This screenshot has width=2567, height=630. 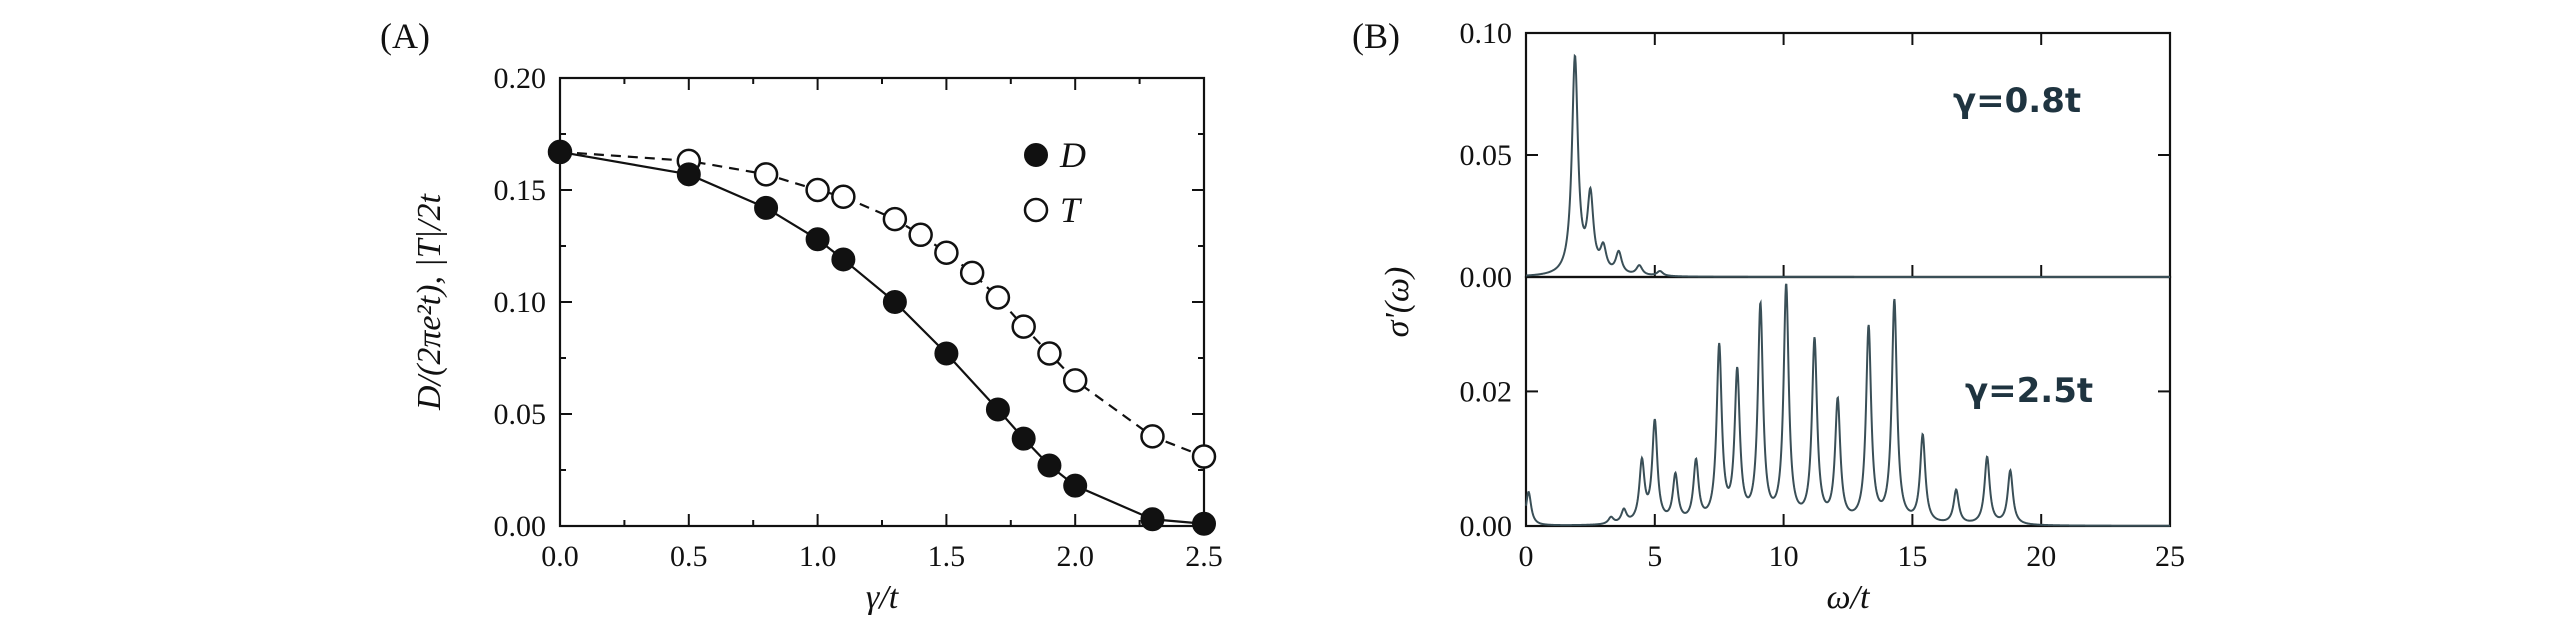 What do you see at coordinates (520, 190) in the screenshot?
I see `panel-a-ytick-label: 0.15` at bounding box center [520, 190].